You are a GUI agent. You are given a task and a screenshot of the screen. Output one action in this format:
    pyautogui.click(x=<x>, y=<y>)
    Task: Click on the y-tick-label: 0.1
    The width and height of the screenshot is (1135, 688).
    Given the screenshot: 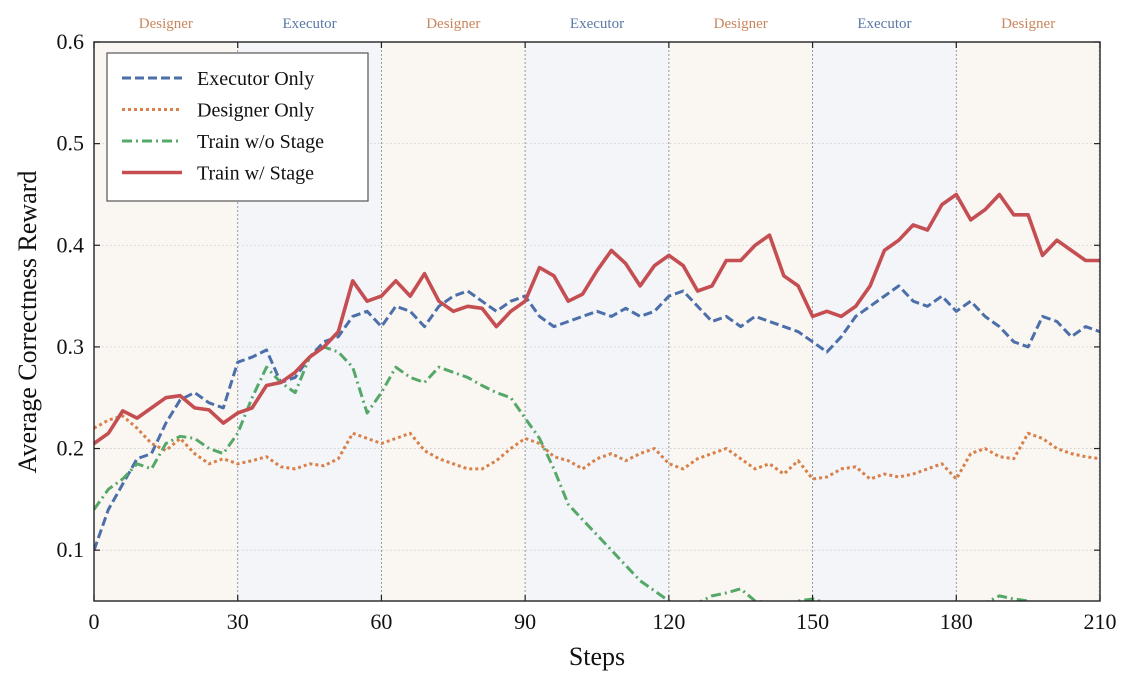 What is the action you would take?
    pyautogui.click(x=71, y=549)
    